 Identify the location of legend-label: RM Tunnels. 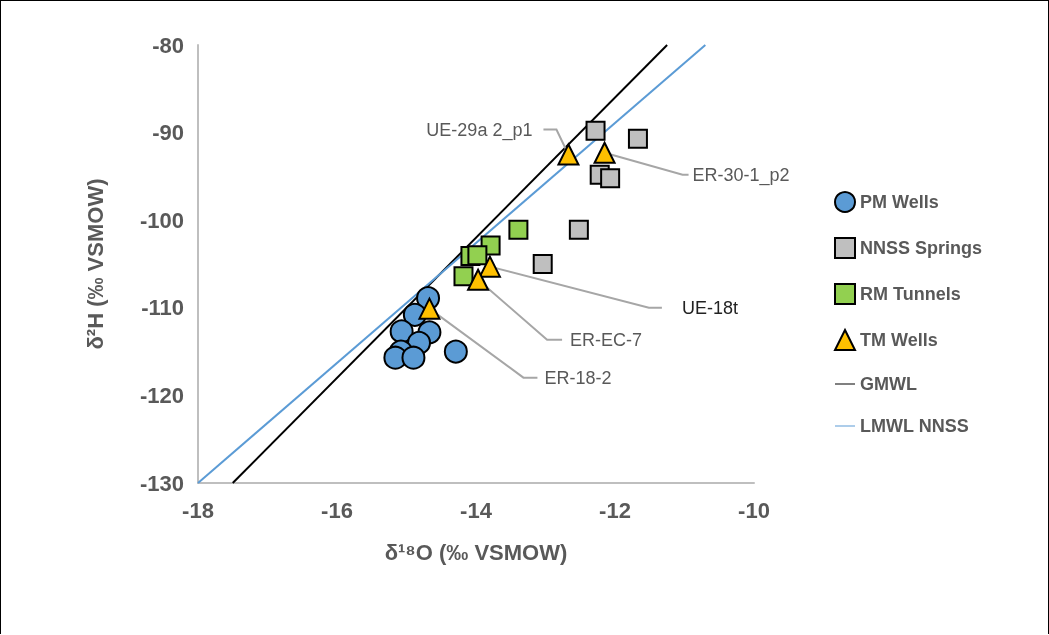
(910, 294).